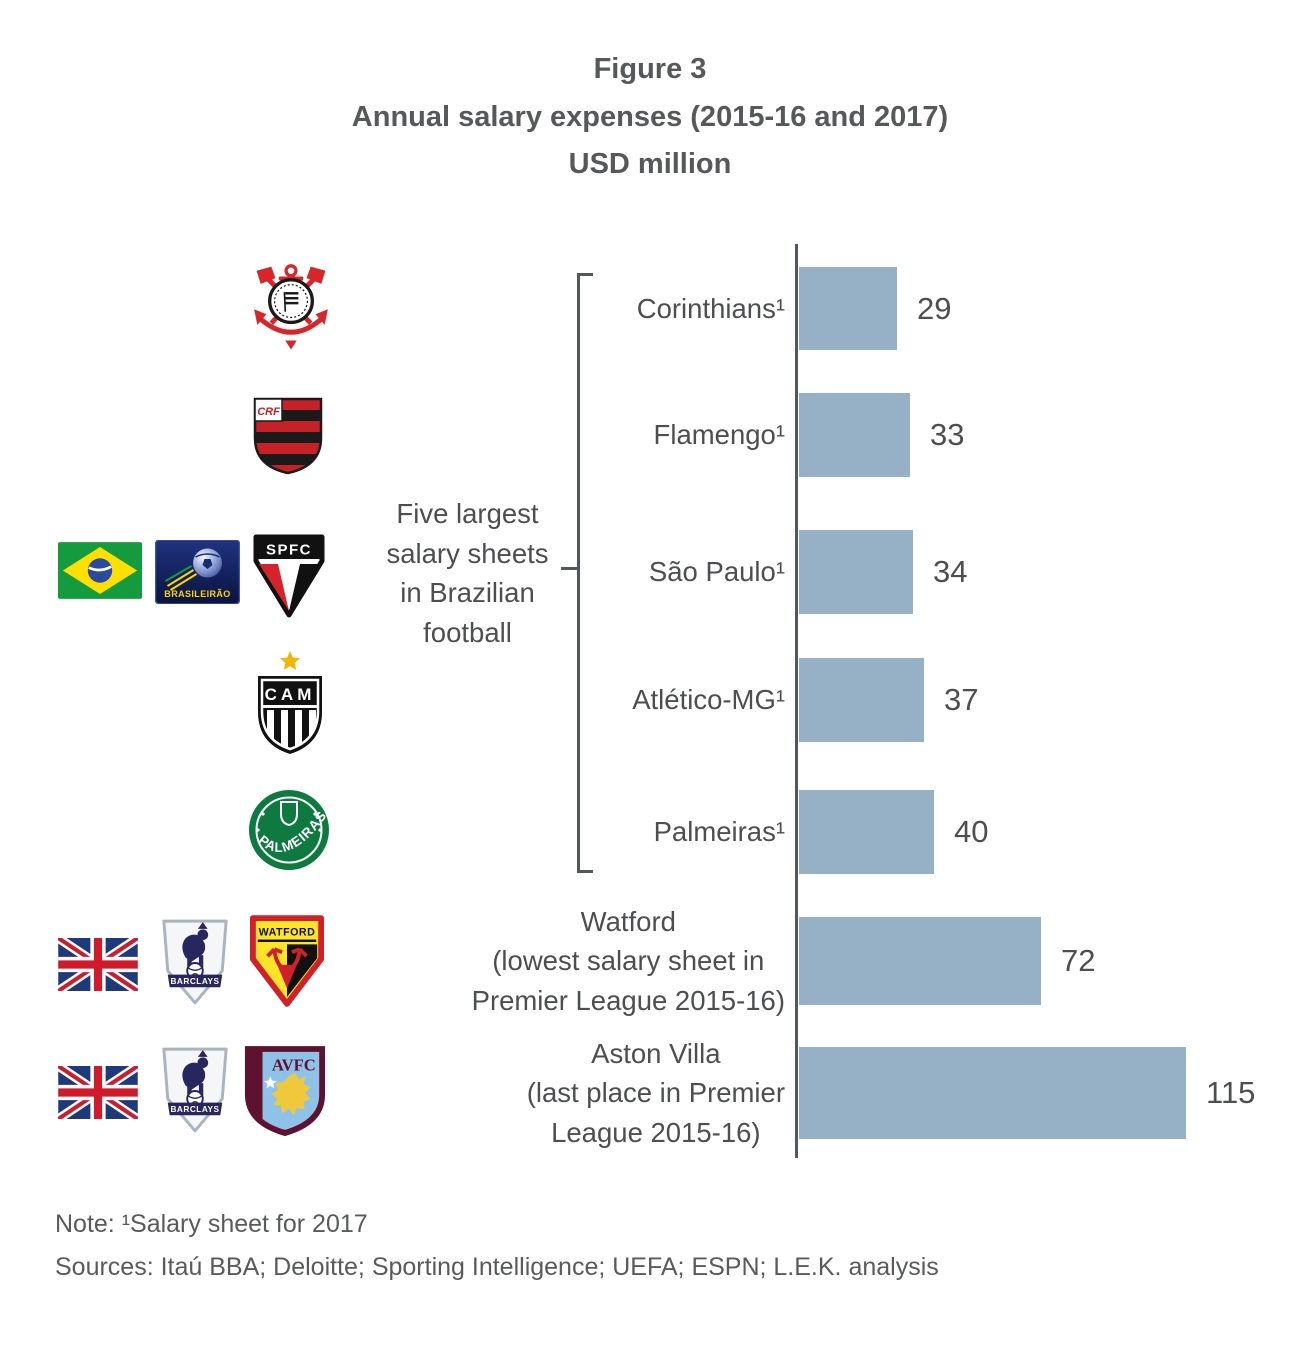 The image size is (1300, 1346). I want to click on category-label-corinthians: Corinthians¹, so click(711, 308).